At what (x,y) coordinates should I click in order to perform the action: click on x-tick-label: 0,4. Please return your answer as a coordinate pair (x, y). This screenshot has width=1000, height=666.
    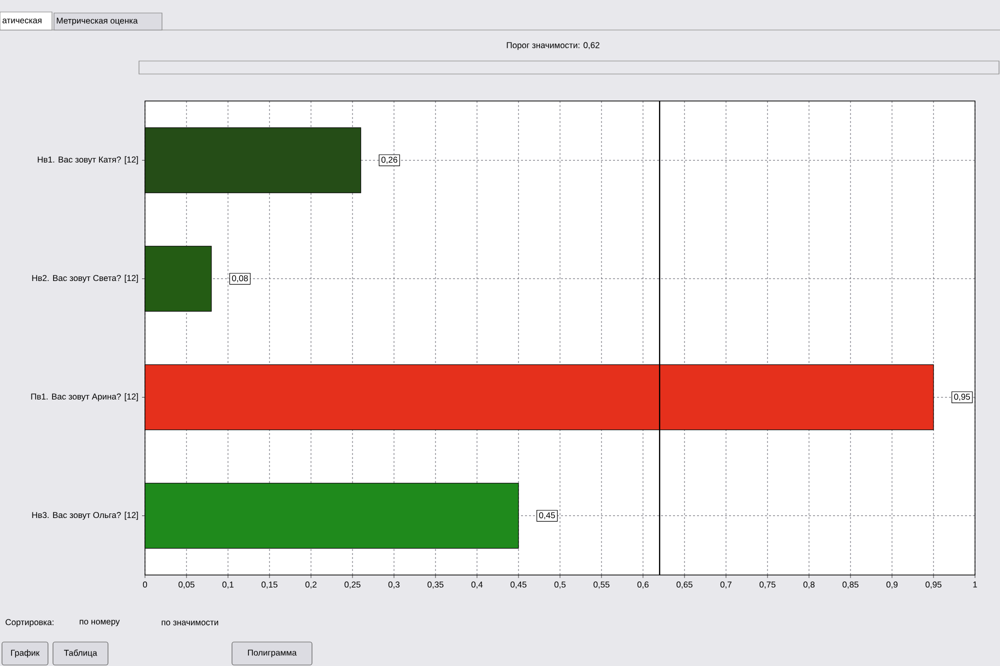
    Looking at the image, I should click on (477, 585).